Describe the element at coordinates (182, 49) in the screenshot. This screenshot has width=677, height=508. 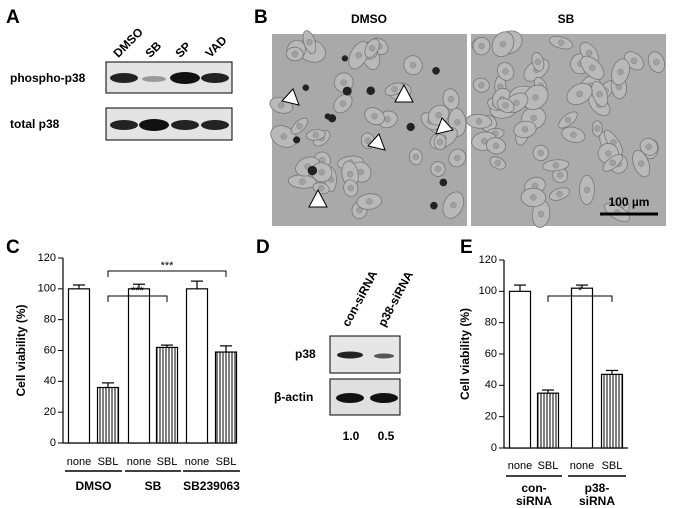
I see `lane-label: SP` at that location.